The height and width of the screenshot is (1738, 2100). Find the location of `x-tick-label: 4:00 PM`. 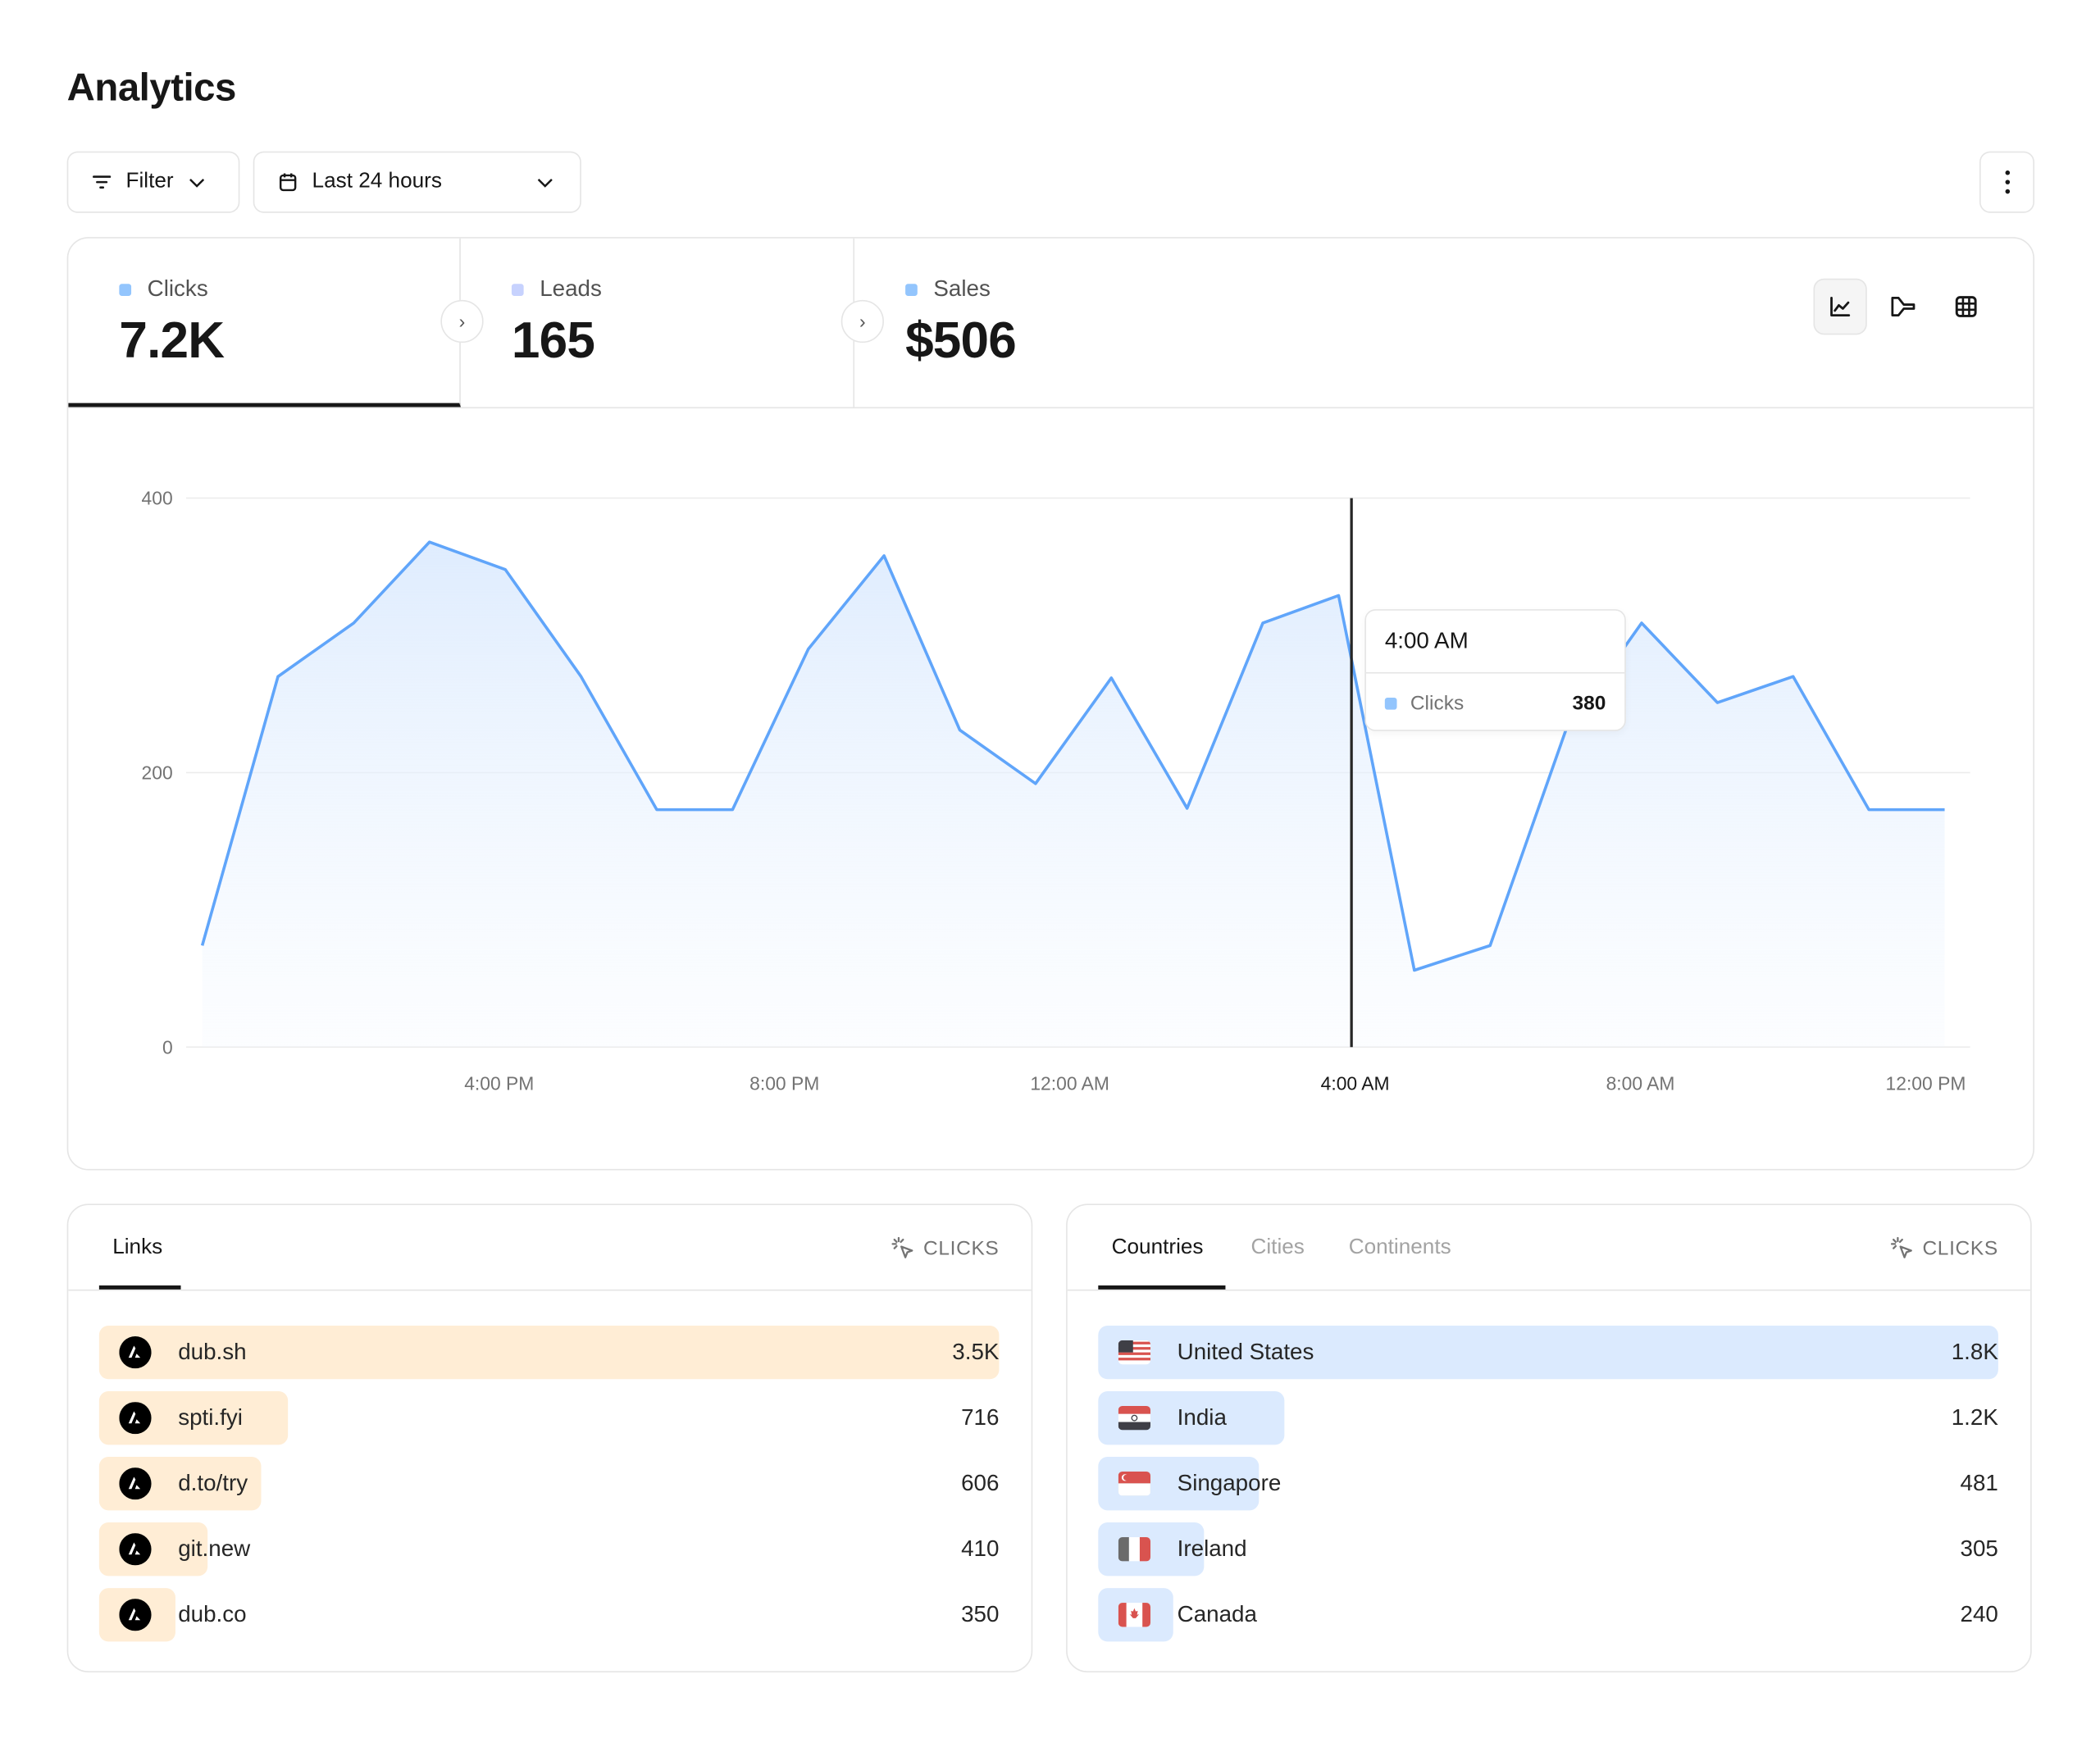

x-tick-label: 4:00 PM is located at coordinates (499, 1083).